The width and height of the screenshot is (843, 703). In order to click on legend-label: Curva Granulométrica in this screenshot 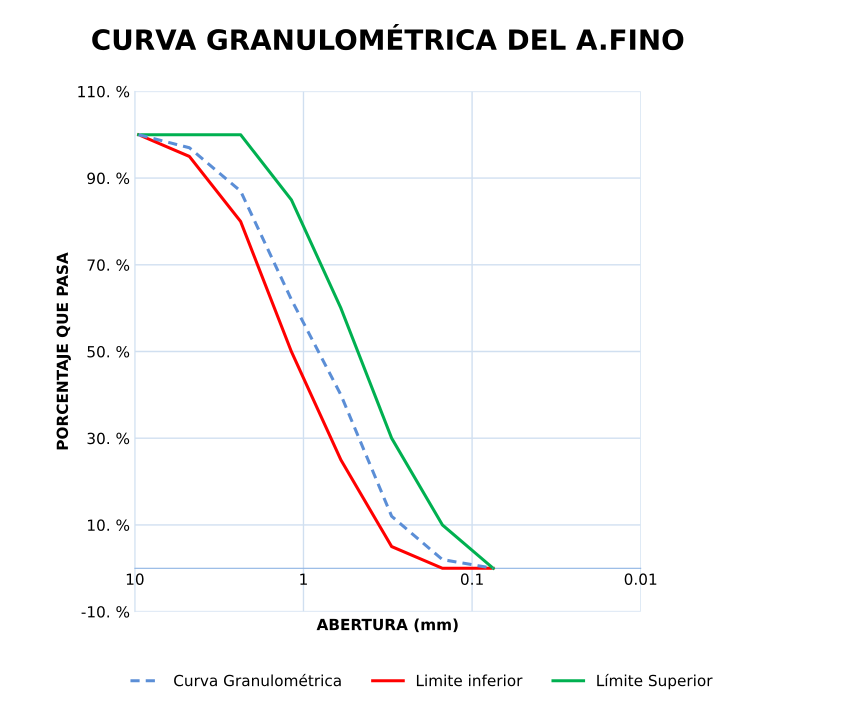, I will do `click(257, 680)`.